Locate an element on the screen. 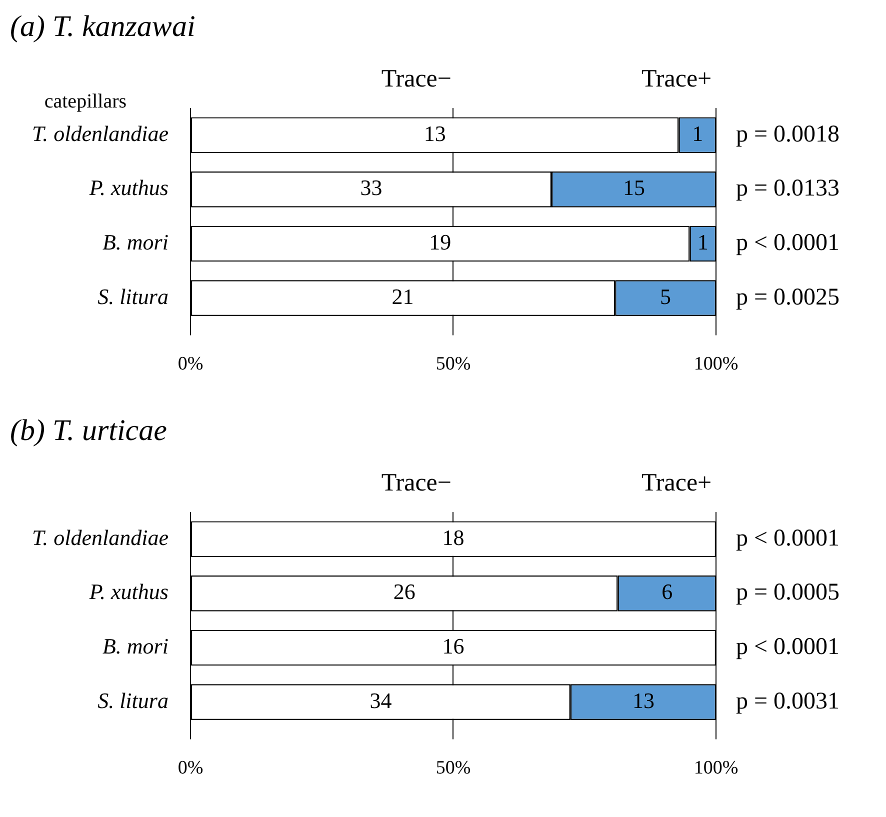  annotation: 15 is located at coordinates (634, 187).